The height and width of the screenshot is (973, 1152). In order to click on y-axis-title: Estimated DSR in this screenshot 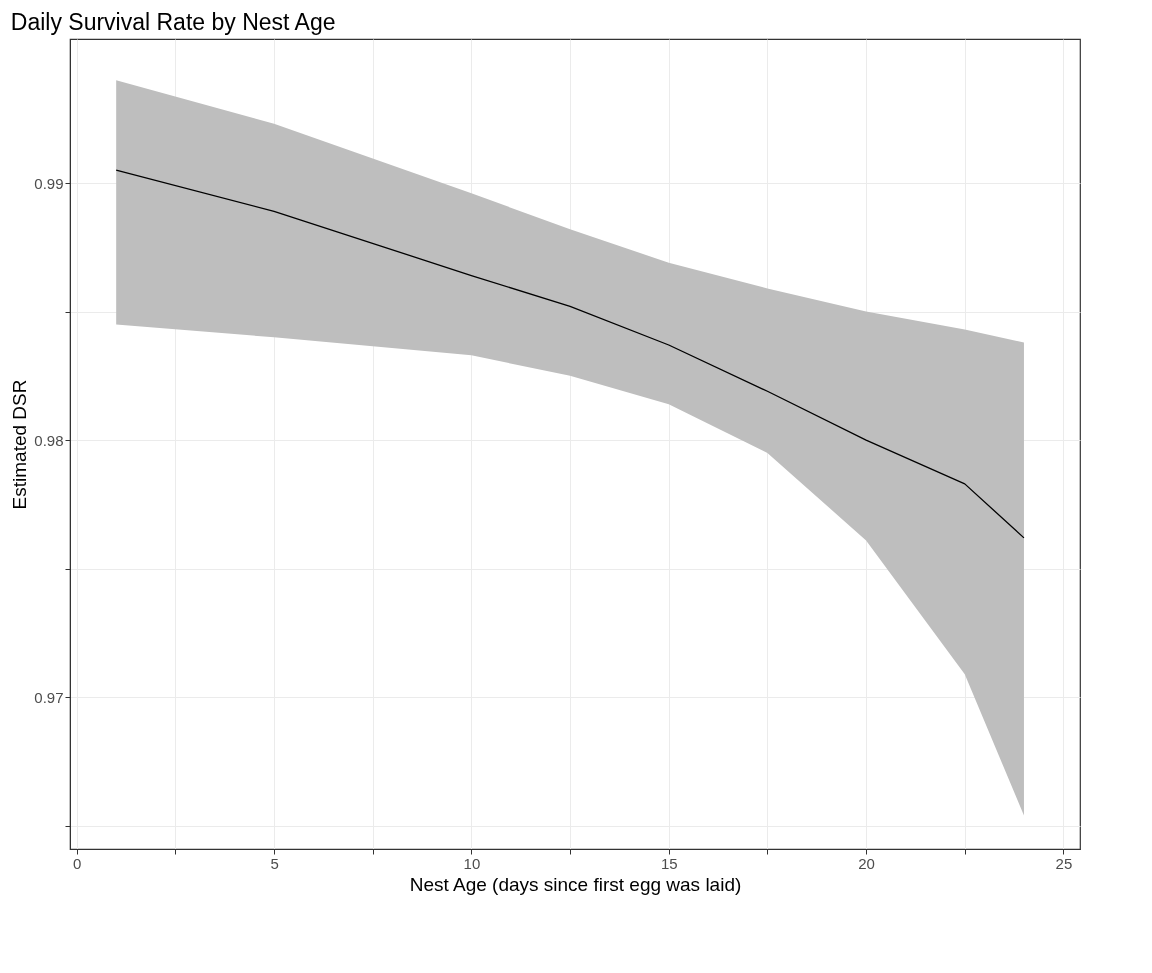, I will do `click(20, 444)`.